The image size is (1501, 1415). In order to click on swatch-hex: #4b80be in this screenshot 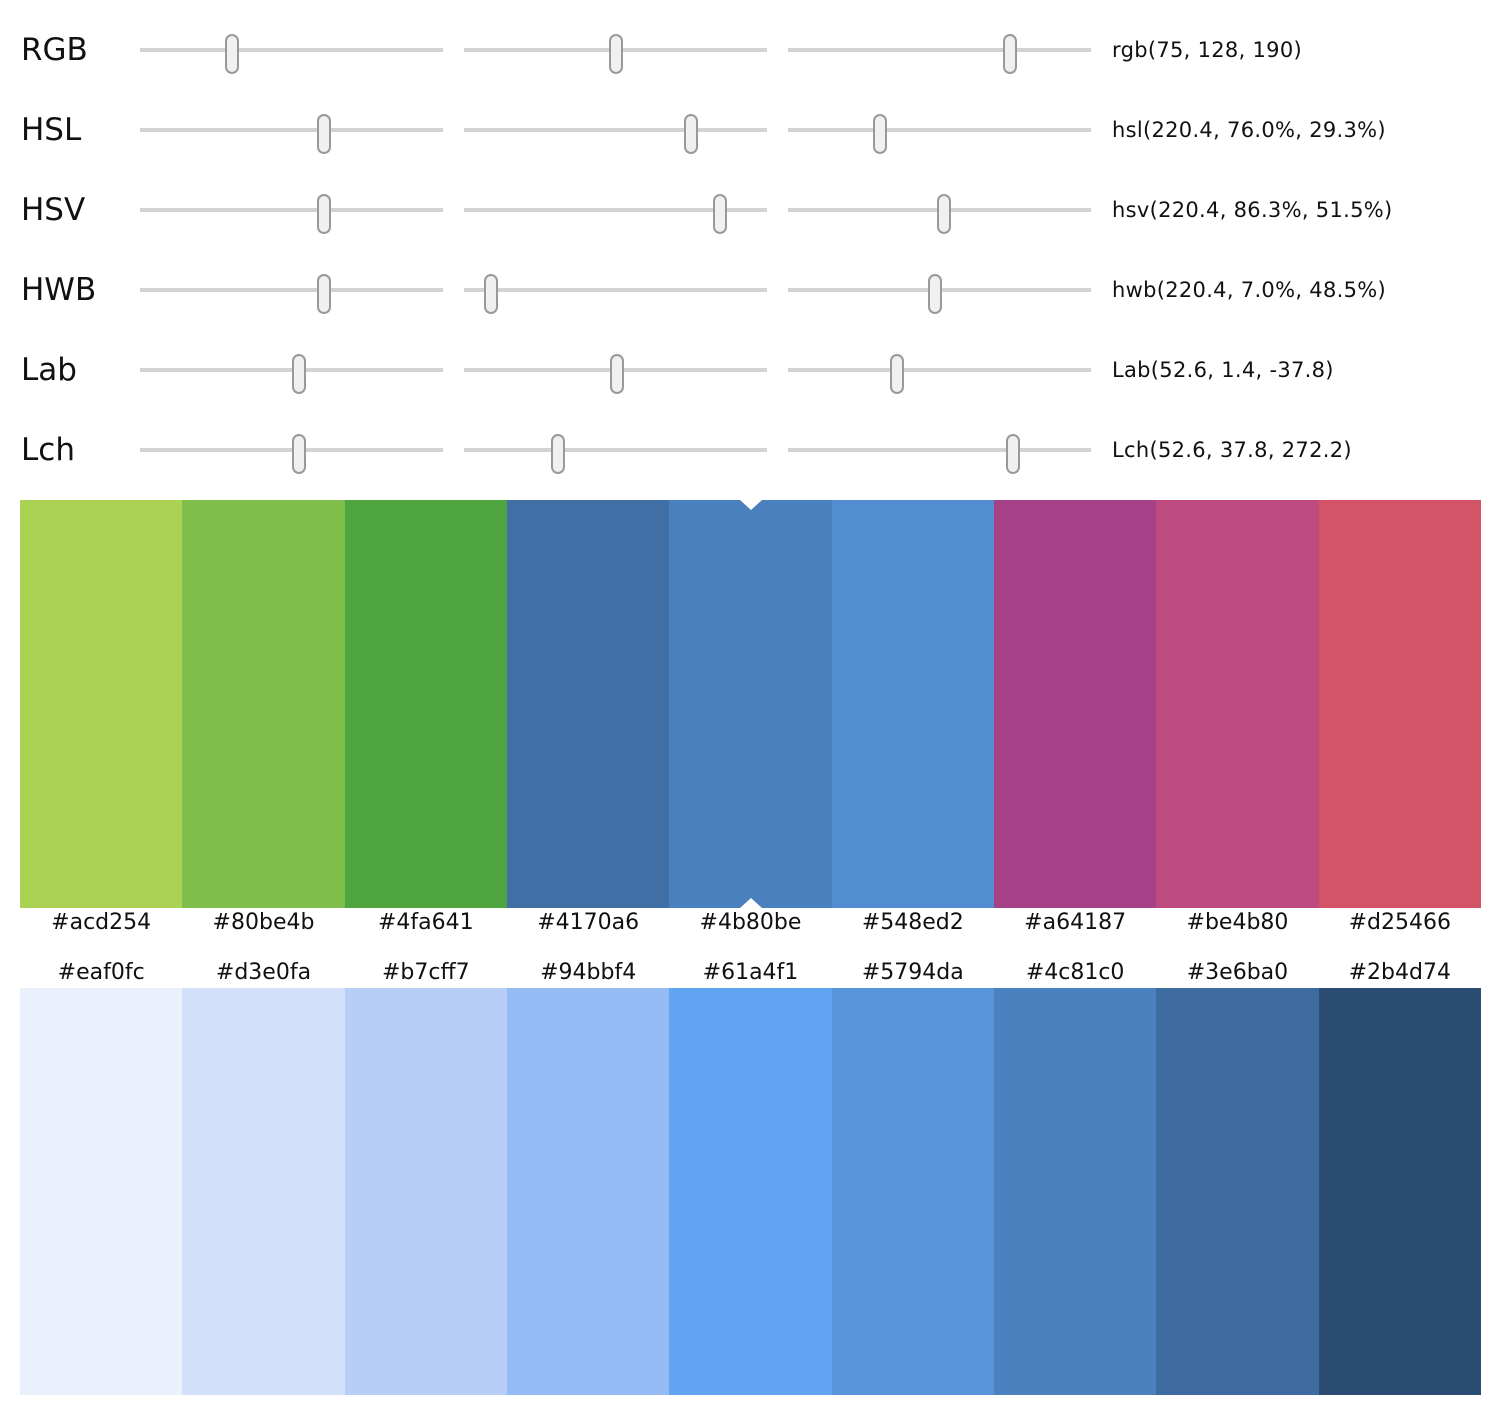, I will do `click(750, 922)`.